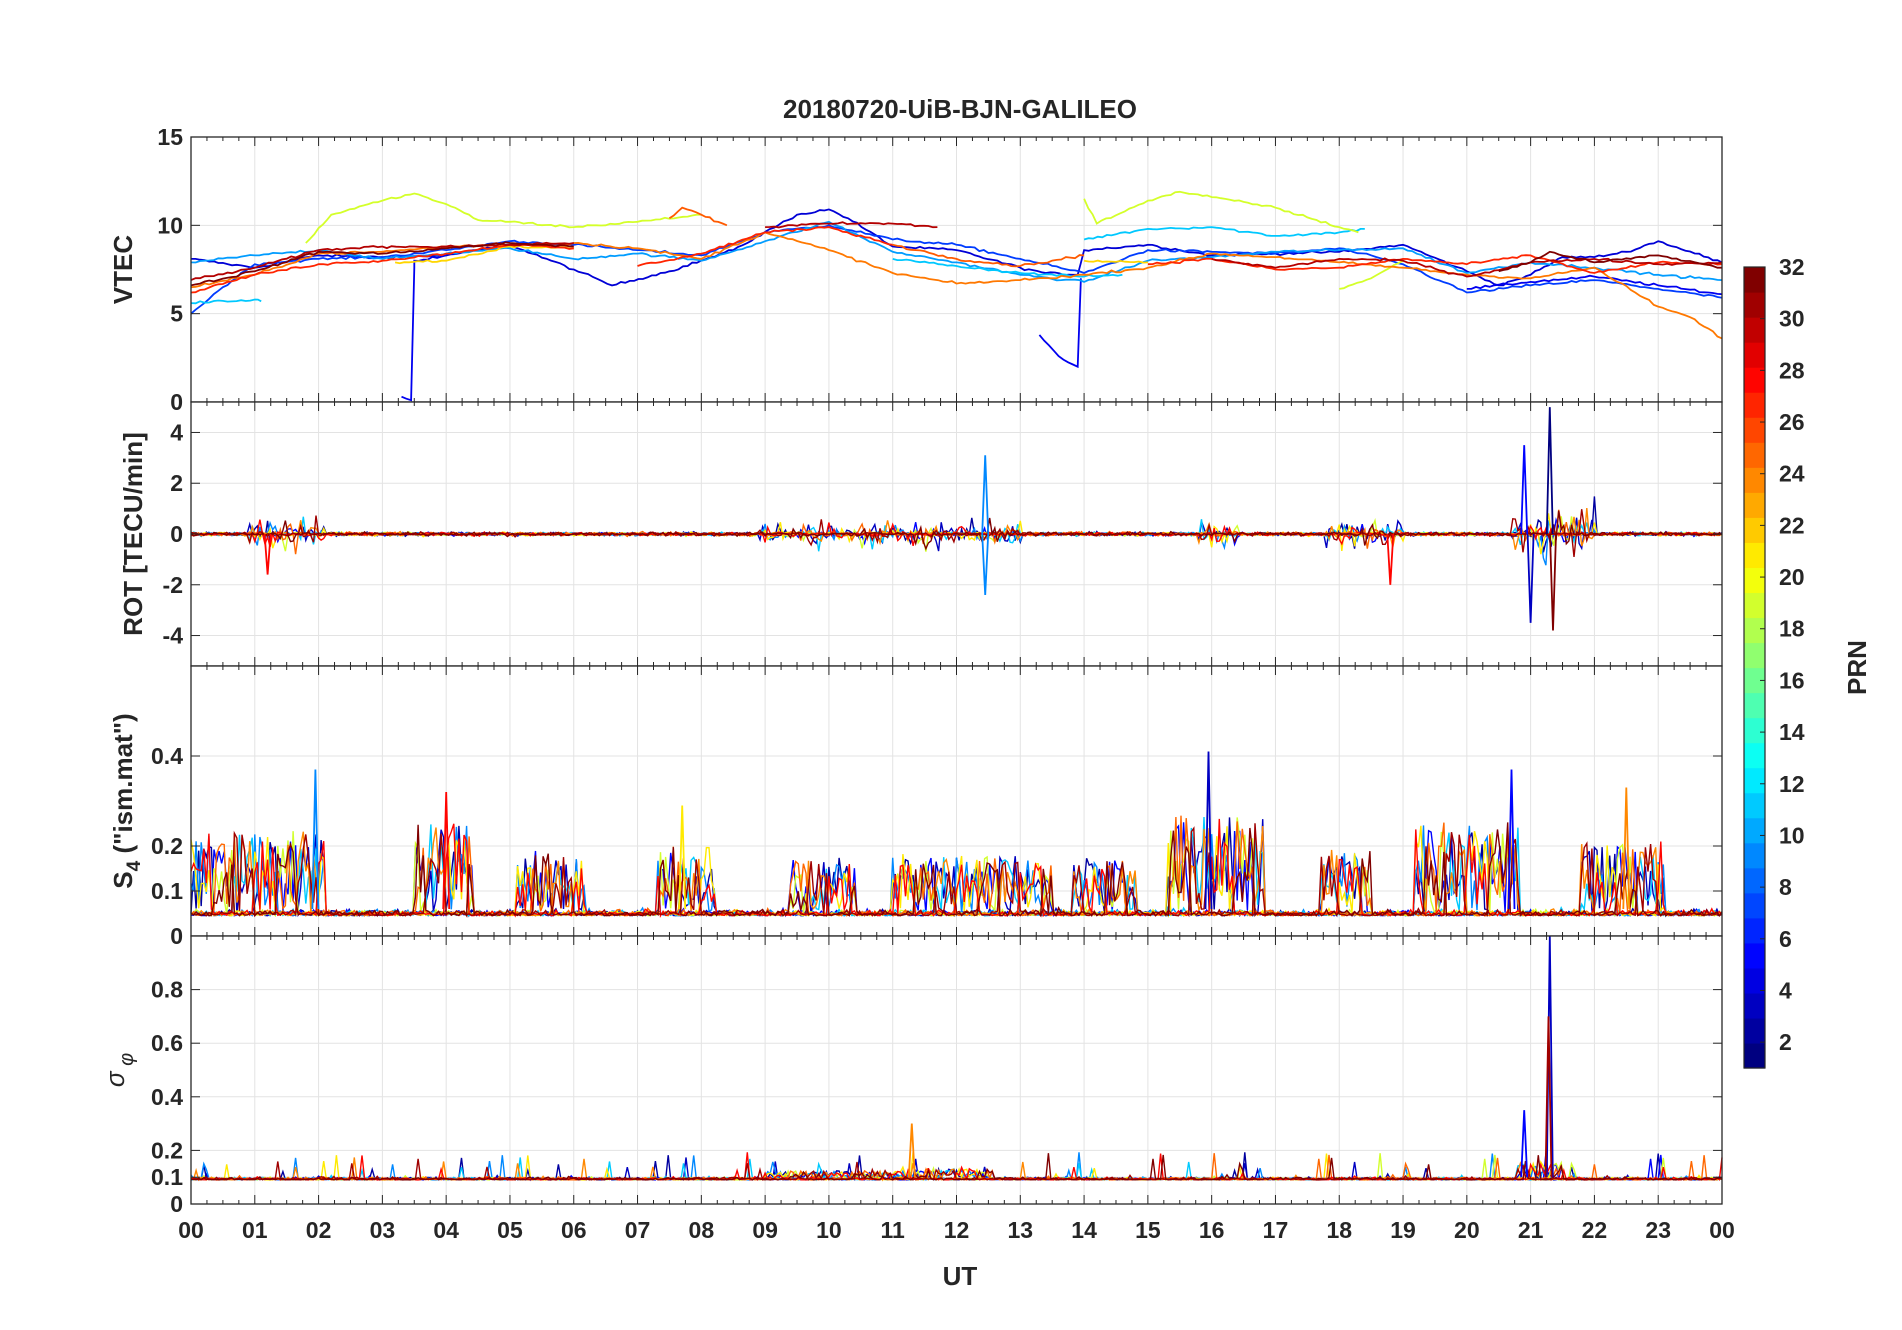 This screenshot has width=1902, height=1330. Describe the element at coordinates (1785, 1042) in the screenshot. I see `colorbar-tick-label: 2` at that location.